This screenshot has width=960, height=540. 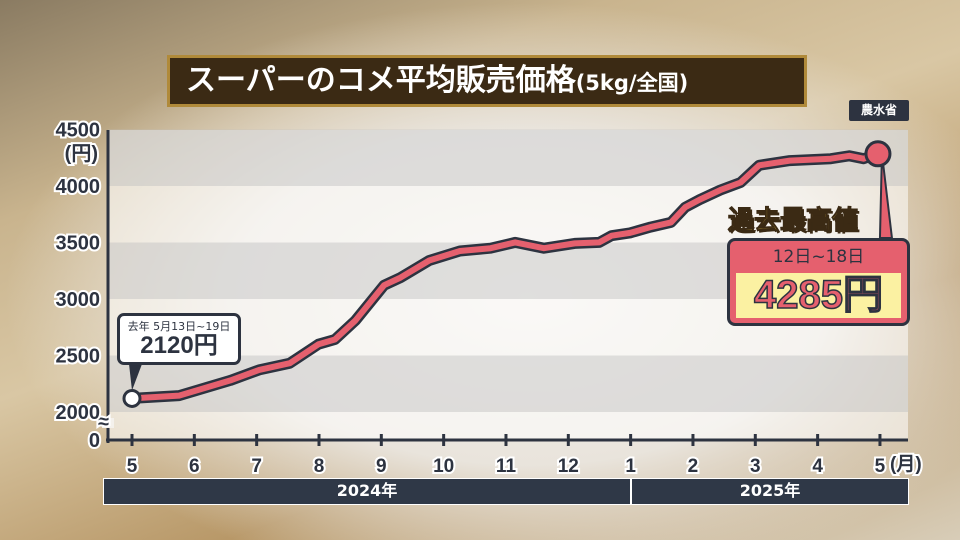 What do you see at coordinates (817, 466) in the screenshot?
I see `x-tick-label: 4` at bounding box center [817, 466].